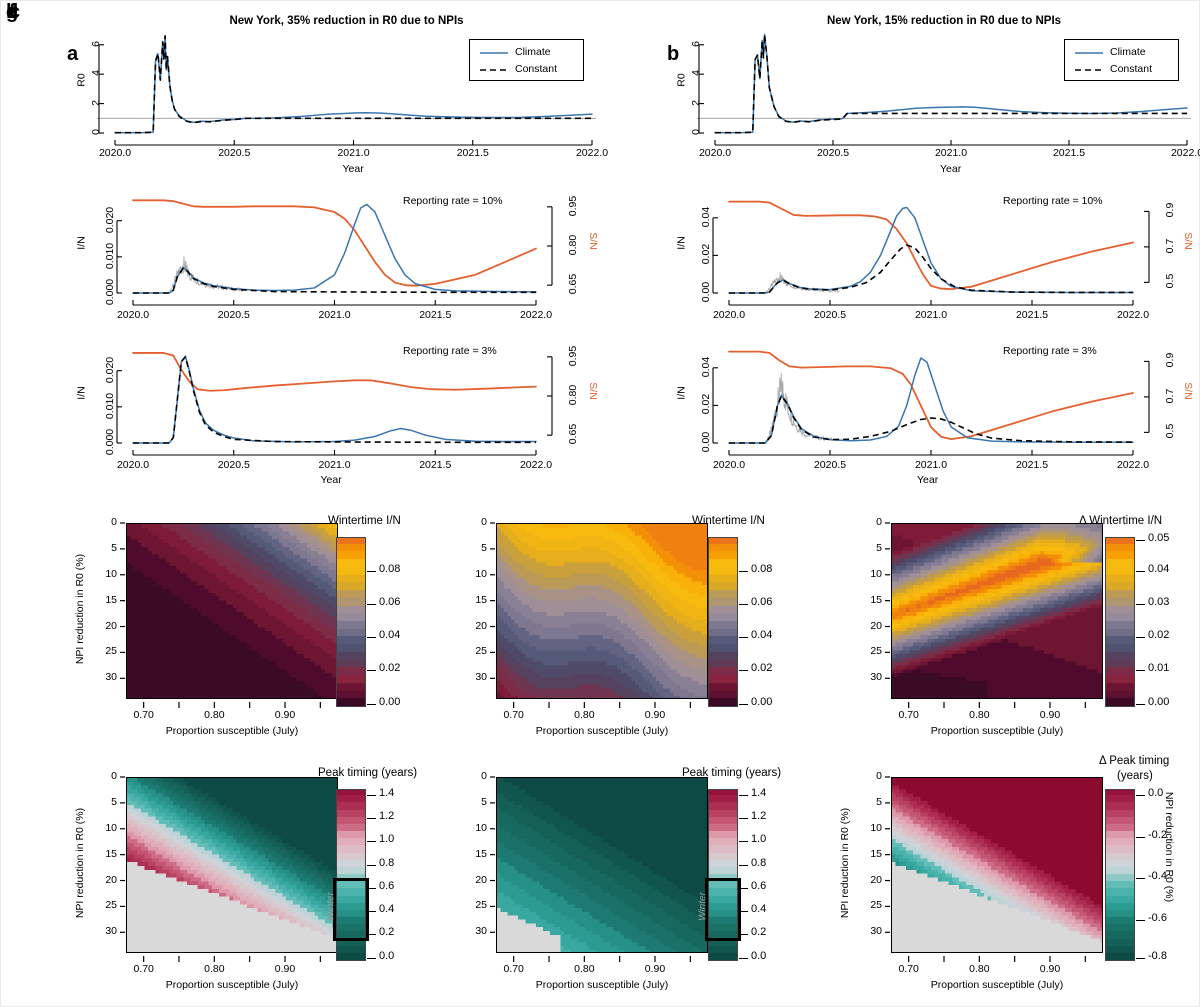 This screenshot has width=1200, height=1007. Describe the element at coordinates (1157, 835) in the screenshot. I see `colorbar-label: -0.2` at that location.